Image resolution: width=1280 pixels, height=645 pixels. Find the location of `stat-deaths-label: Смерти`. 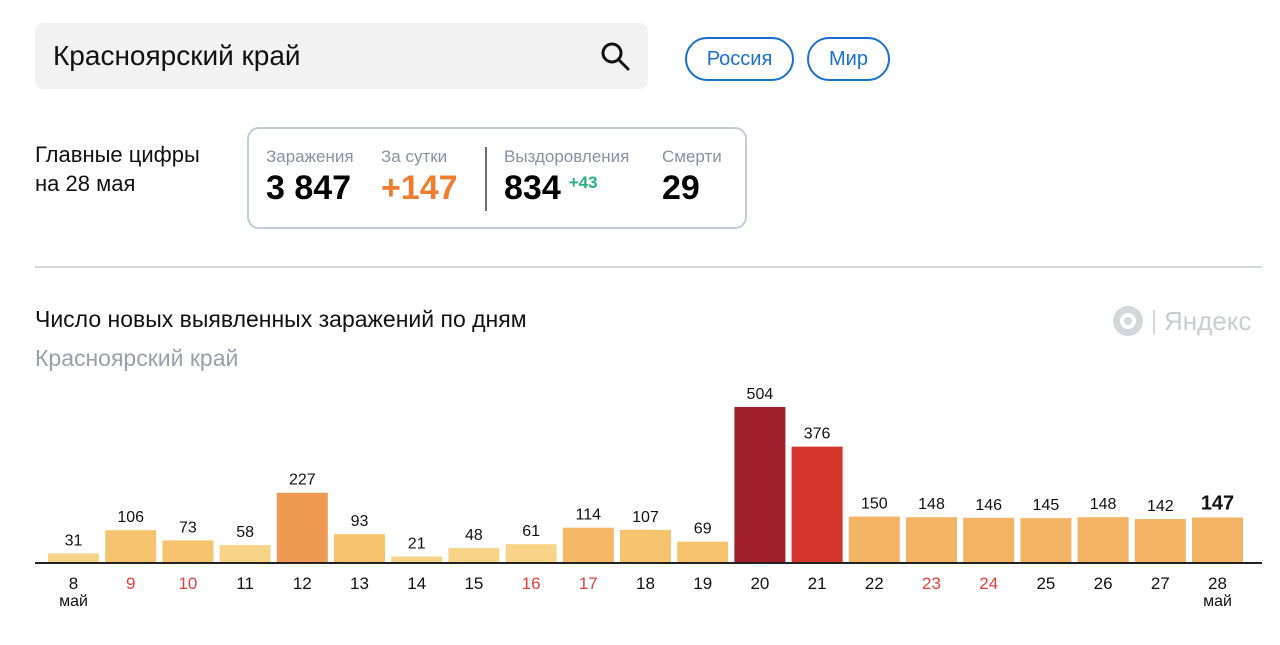

stat-deaths-label: Смерти is located at coordinates (692, 156).